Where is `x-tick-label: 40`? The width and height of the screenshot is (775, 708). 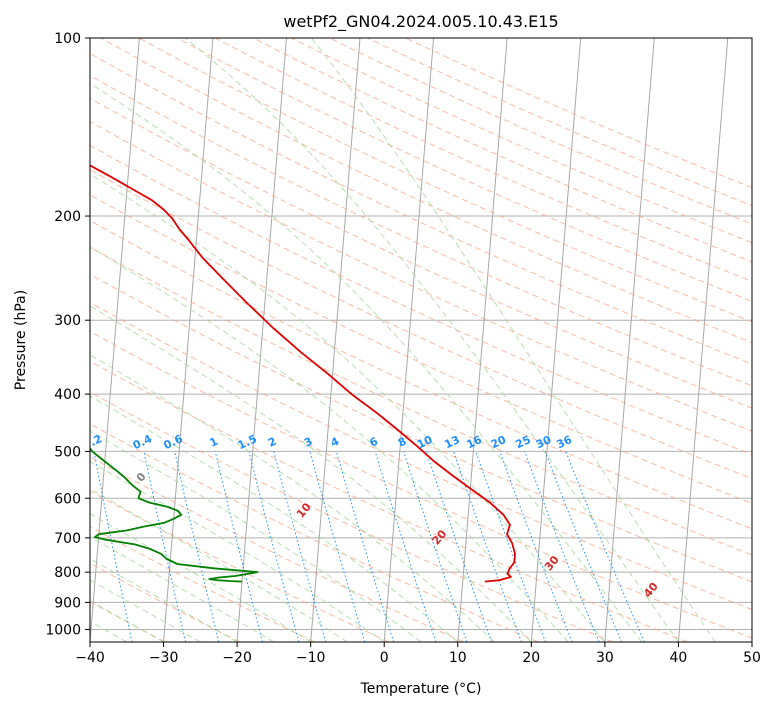 x-tick-label: 40 is located at coordinates (678, 658).